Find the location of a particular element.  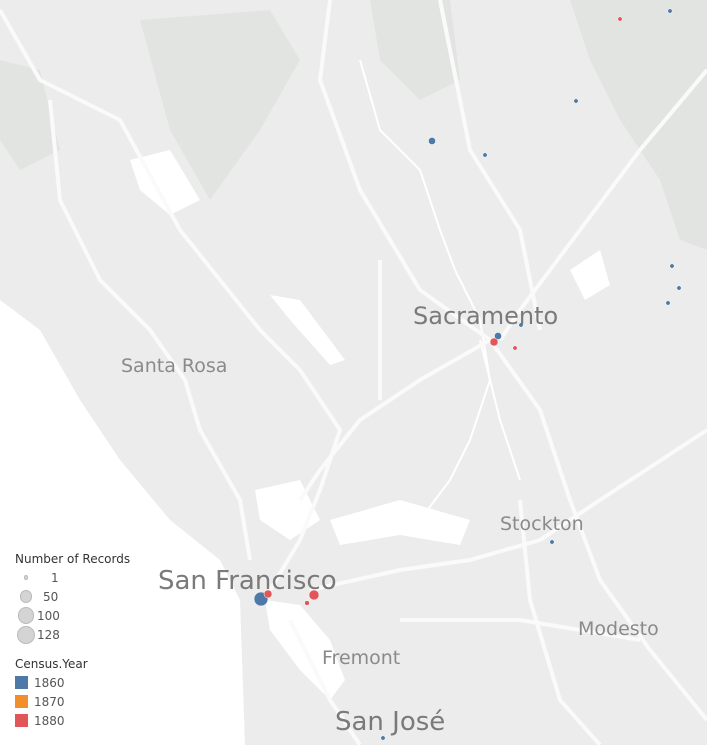

color-legend: Census.Year 1860 1870 1880 is located at coordinates (51, 693).